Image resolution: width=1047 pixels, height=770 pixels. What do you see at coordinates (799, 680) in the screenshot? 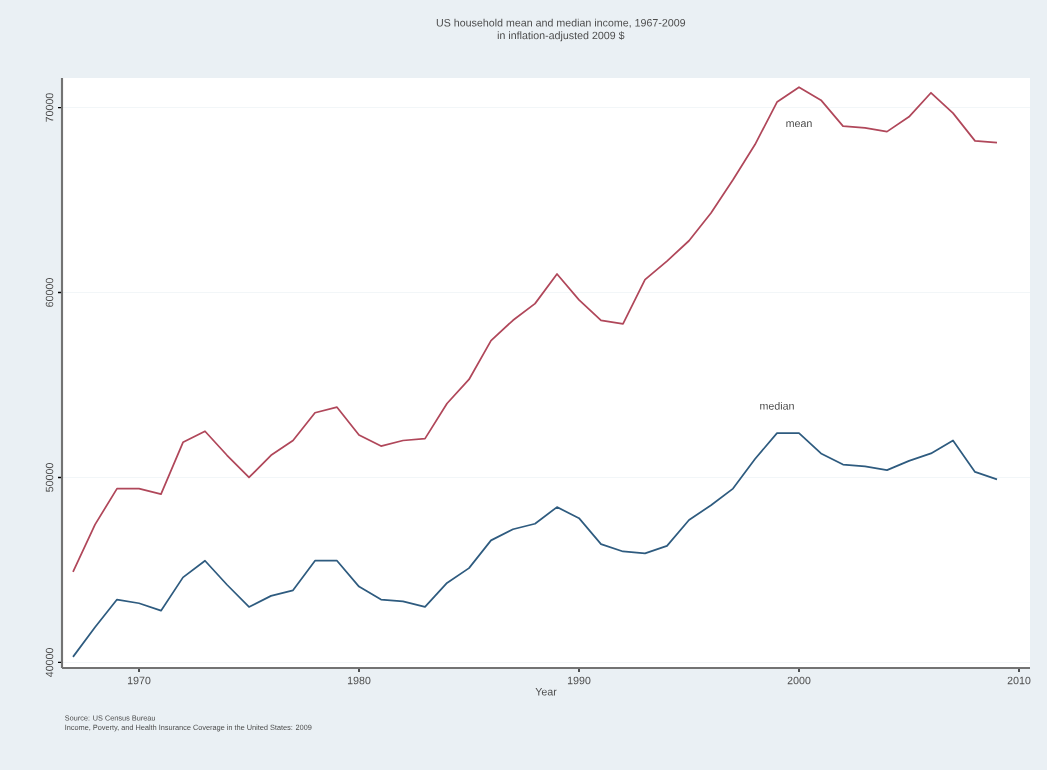
I see `x-tick-label: 2000` at bounding box center [799, 680].